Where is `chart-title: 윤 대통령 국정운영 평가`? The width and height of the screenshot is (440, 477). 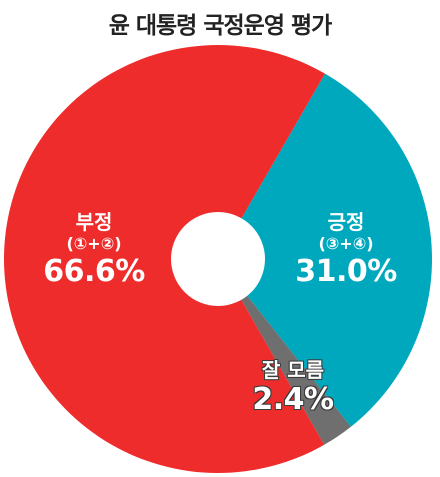 chart-title: 윤 대통령 국정운영 평가 is located at coordinates (220, 26).